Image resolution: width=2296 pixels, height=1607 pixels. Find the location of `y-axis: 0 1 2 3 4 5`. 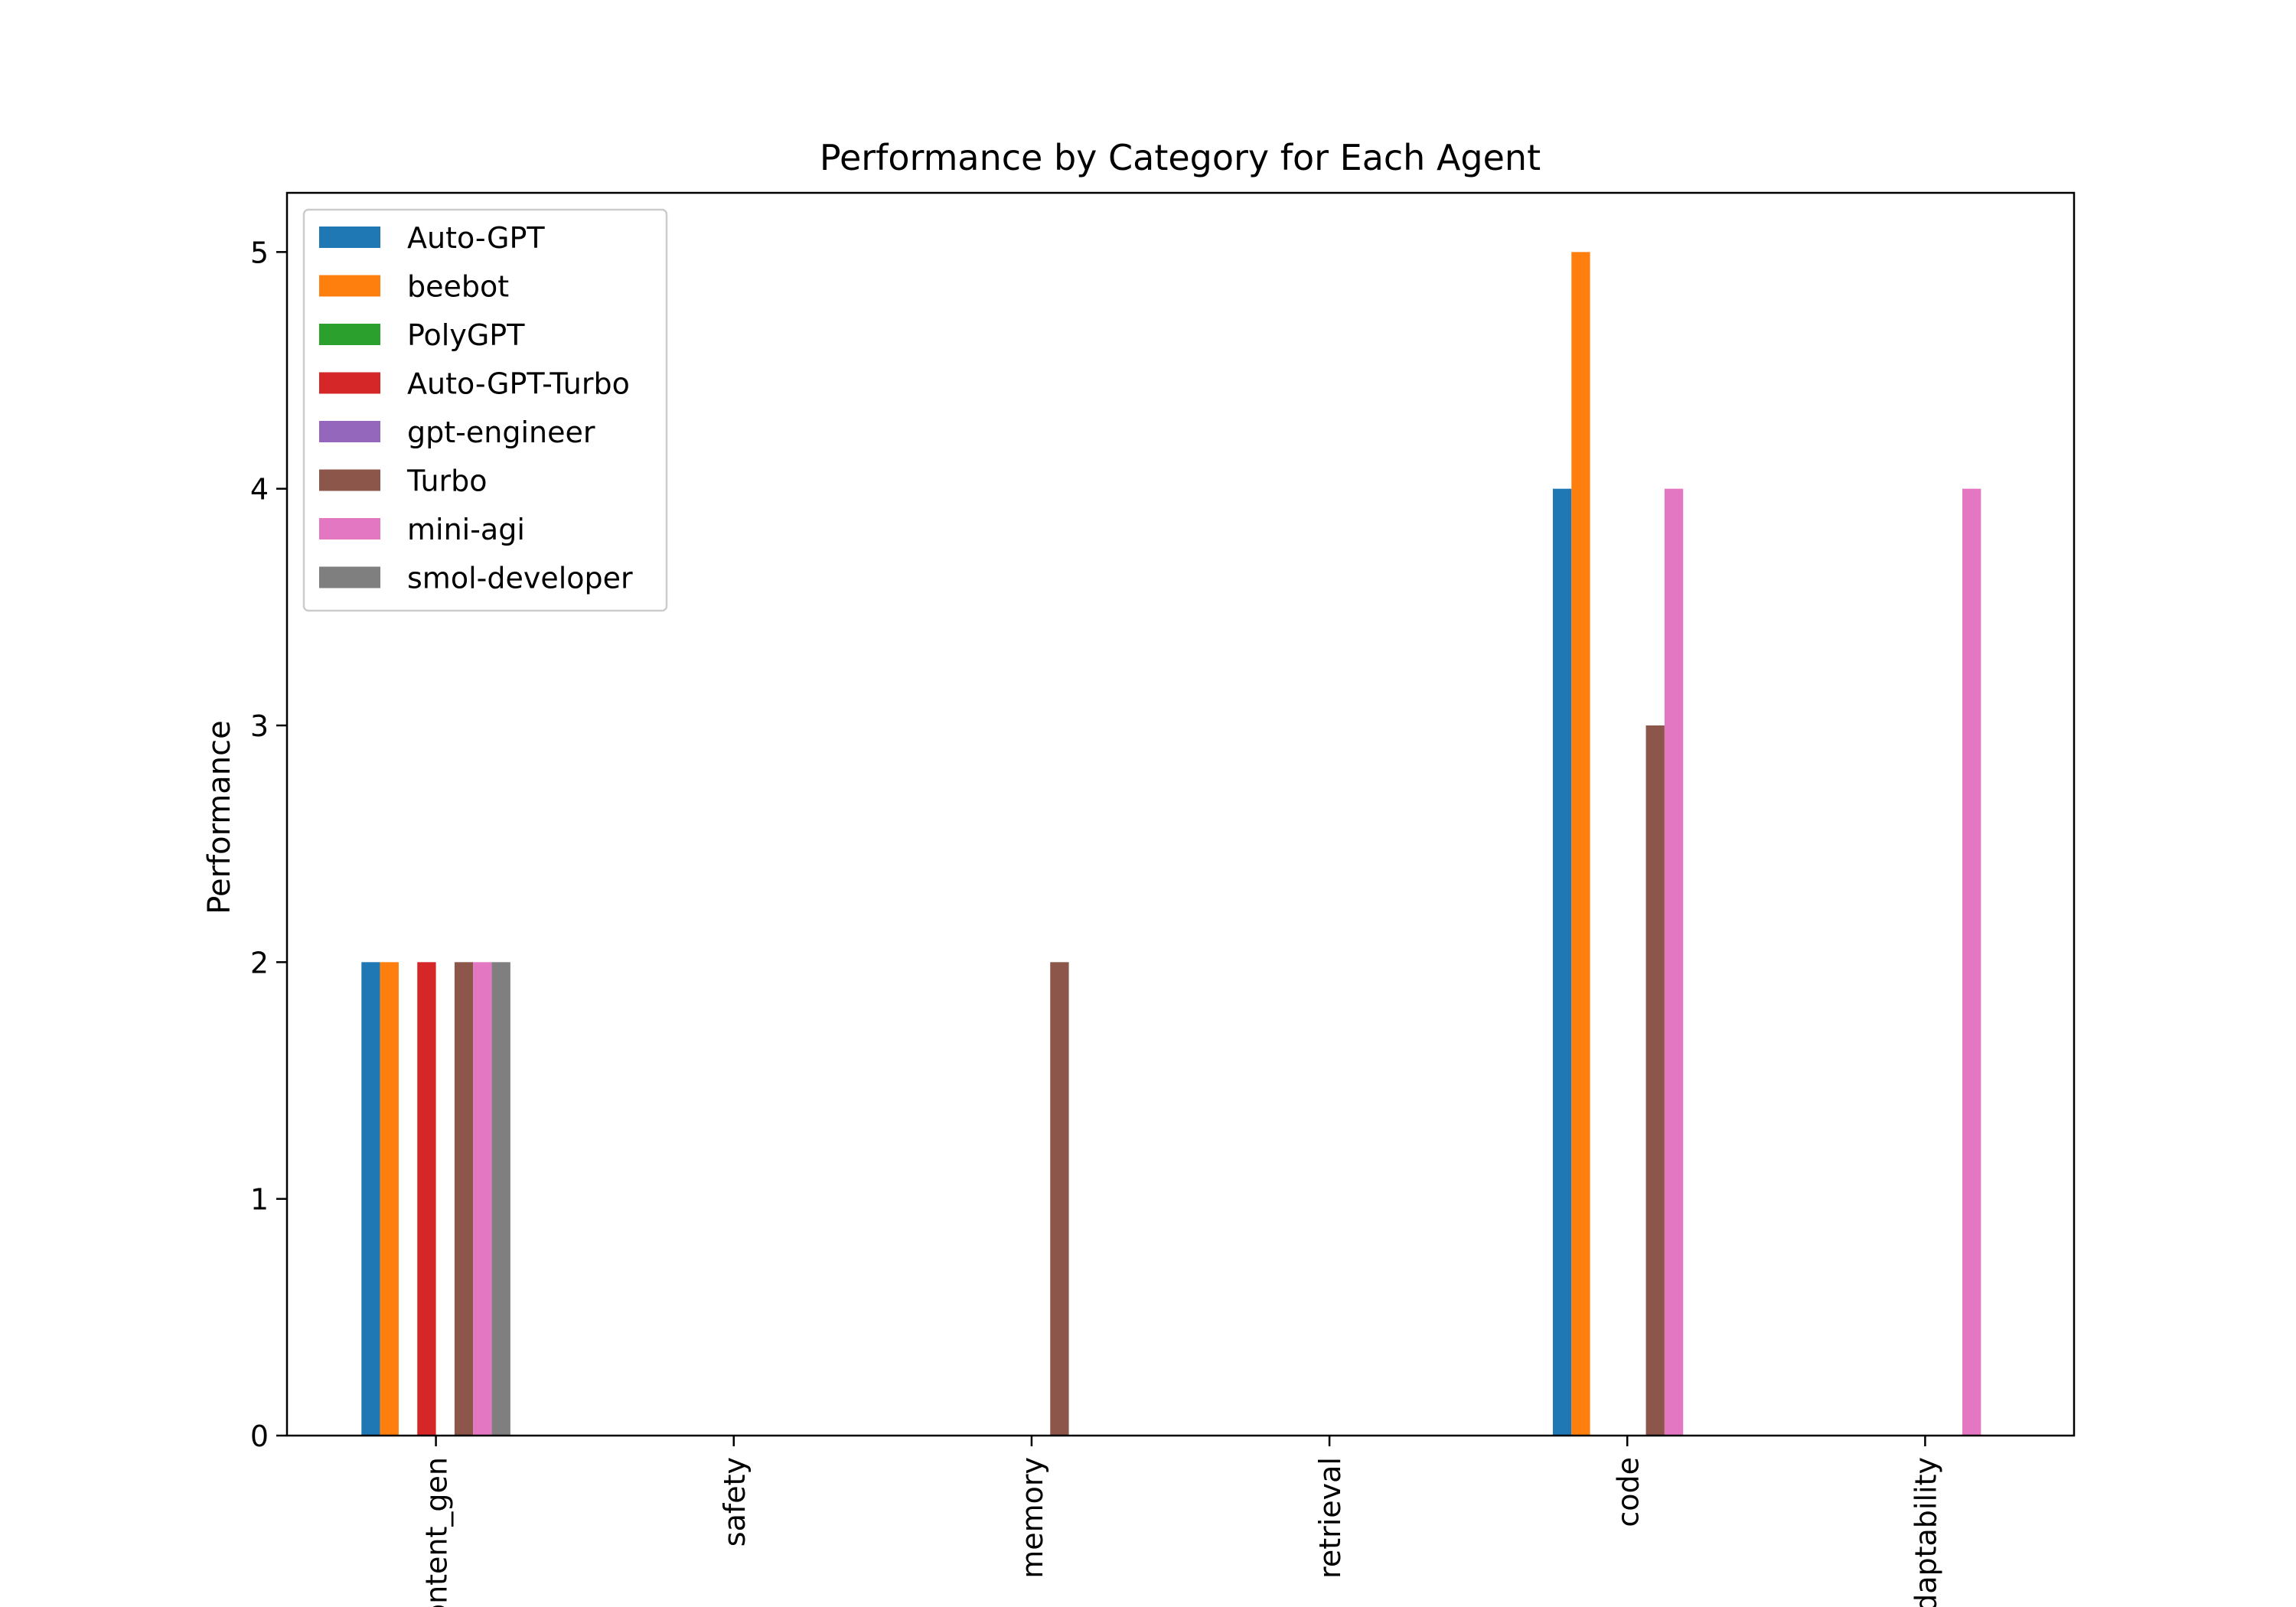

y-axis: 0 1 2 3 4 5 is located at coordinates (268, 844).